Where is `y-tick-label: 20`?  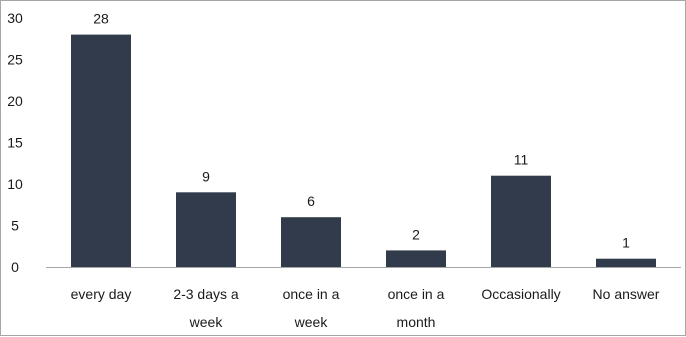 y-tick-label: 20 is located at coordinates (15, 101).